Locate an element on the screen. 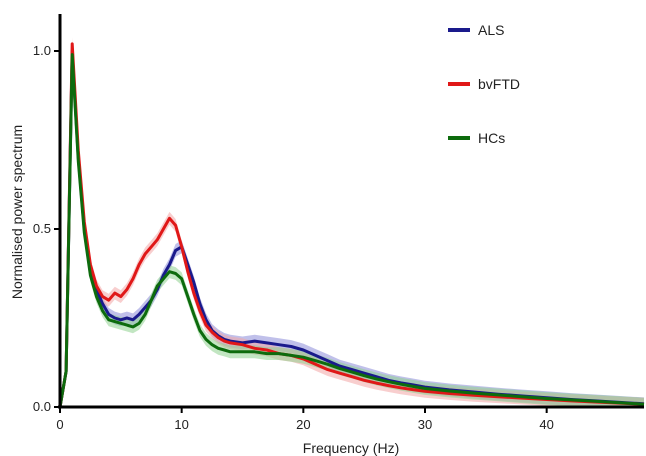 This screenshot has height=456, width=646. x-axis-title: Frequency (Hz) is located at coordinates (351, 448).